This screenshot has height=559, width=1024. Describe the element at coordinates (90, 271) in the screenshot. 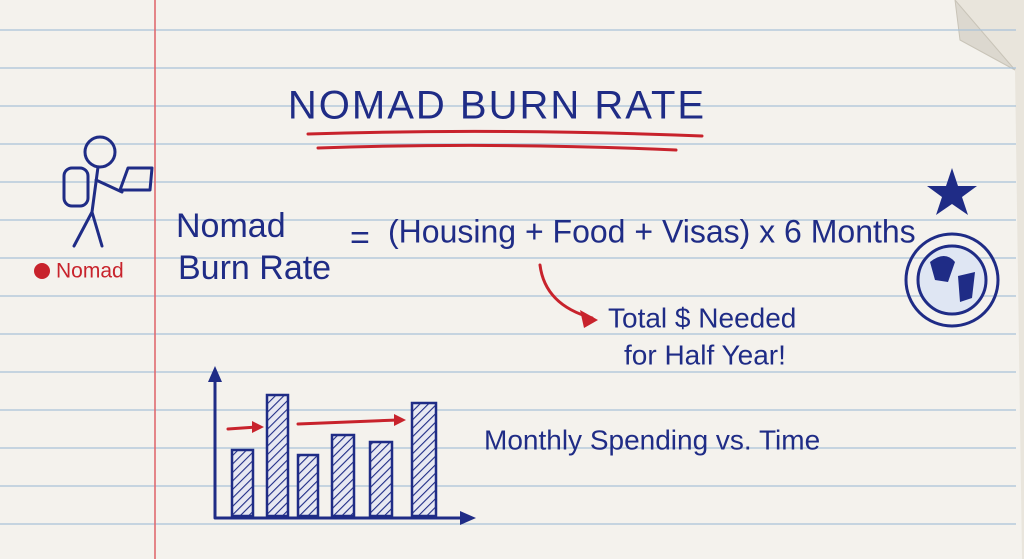

I see `figure-label: Nomad` at that location.